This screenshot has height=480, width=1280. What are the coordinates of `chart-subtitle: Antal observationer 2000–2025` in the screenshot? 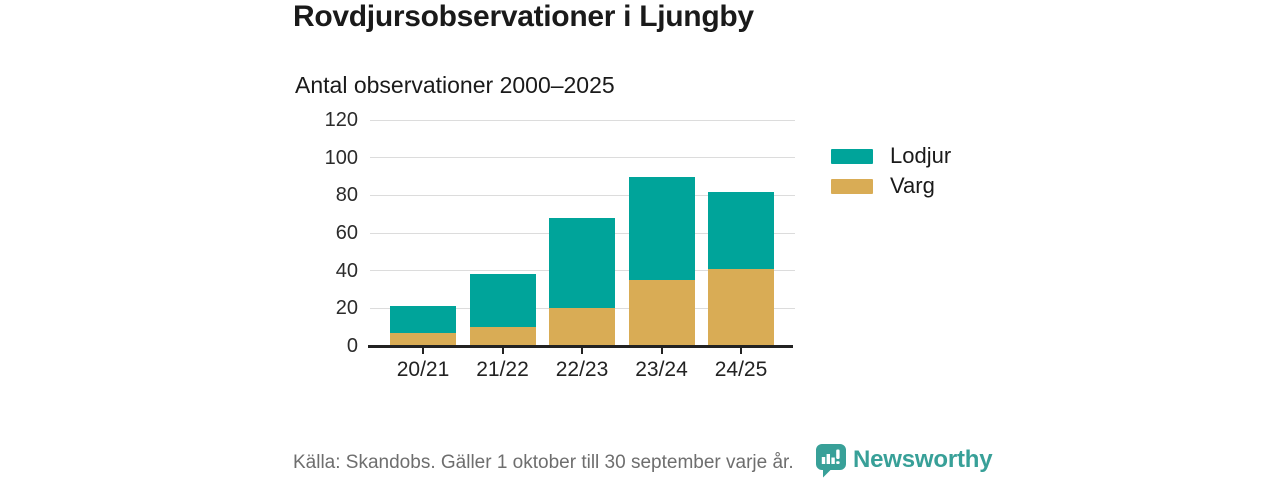 It's located at (455, 85).